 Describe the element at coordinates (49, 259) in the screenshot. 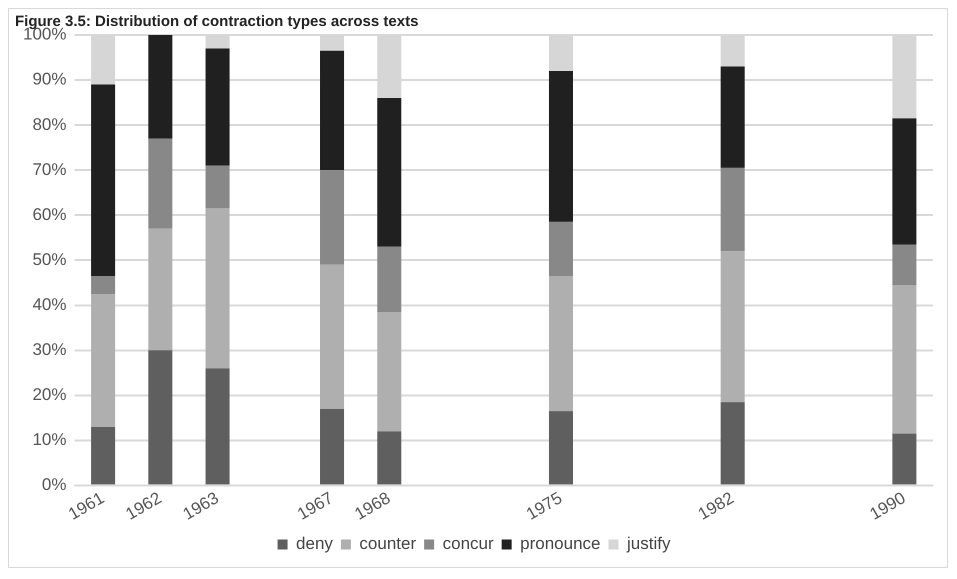

I see `y-tick-label: 50%` at that location.